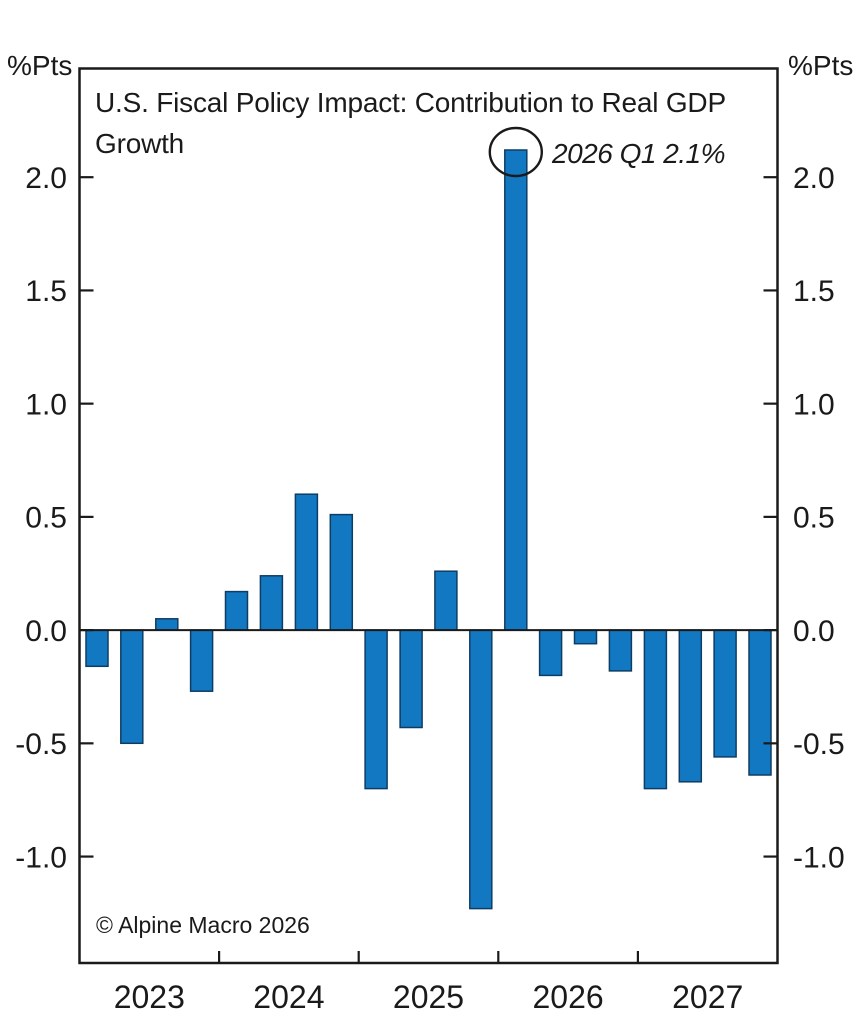  What do you see at coordinates (725, 693) in the screenshot?
I see `bar-2027-q3` at bounding box center [725, 693].